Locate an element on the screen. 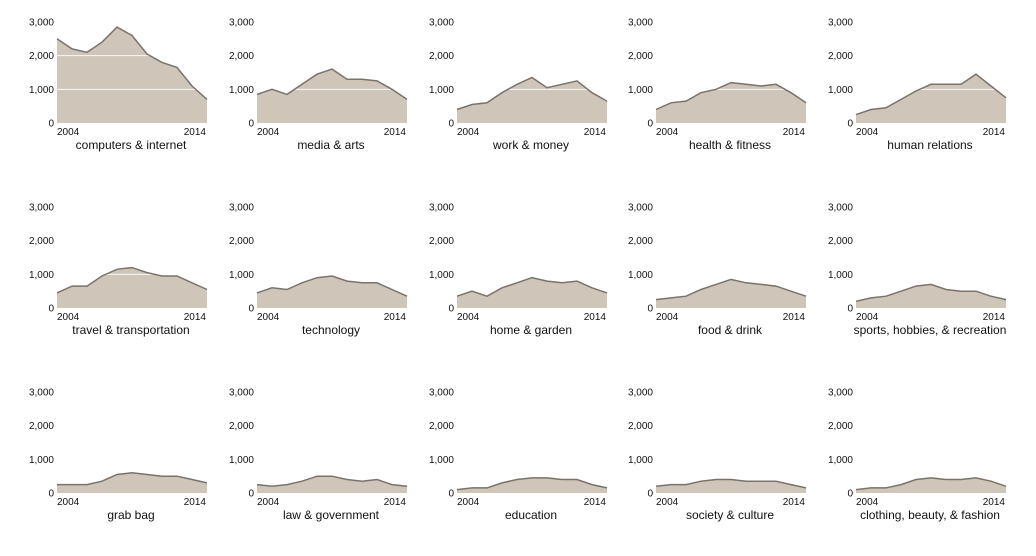  panel-label: society & culture is located at coordinates (730, 515).